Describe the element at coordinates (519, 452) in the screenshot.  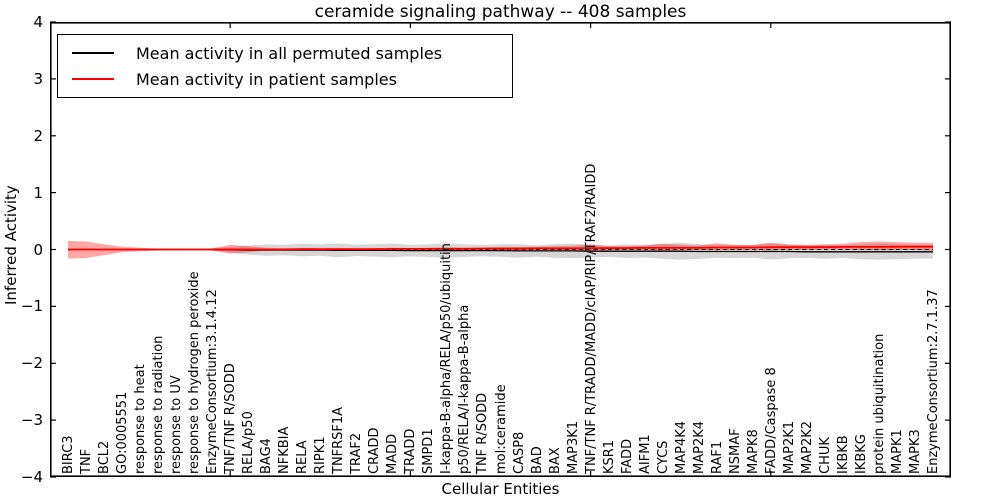
I see `x-category-label: CASP8` at that location.